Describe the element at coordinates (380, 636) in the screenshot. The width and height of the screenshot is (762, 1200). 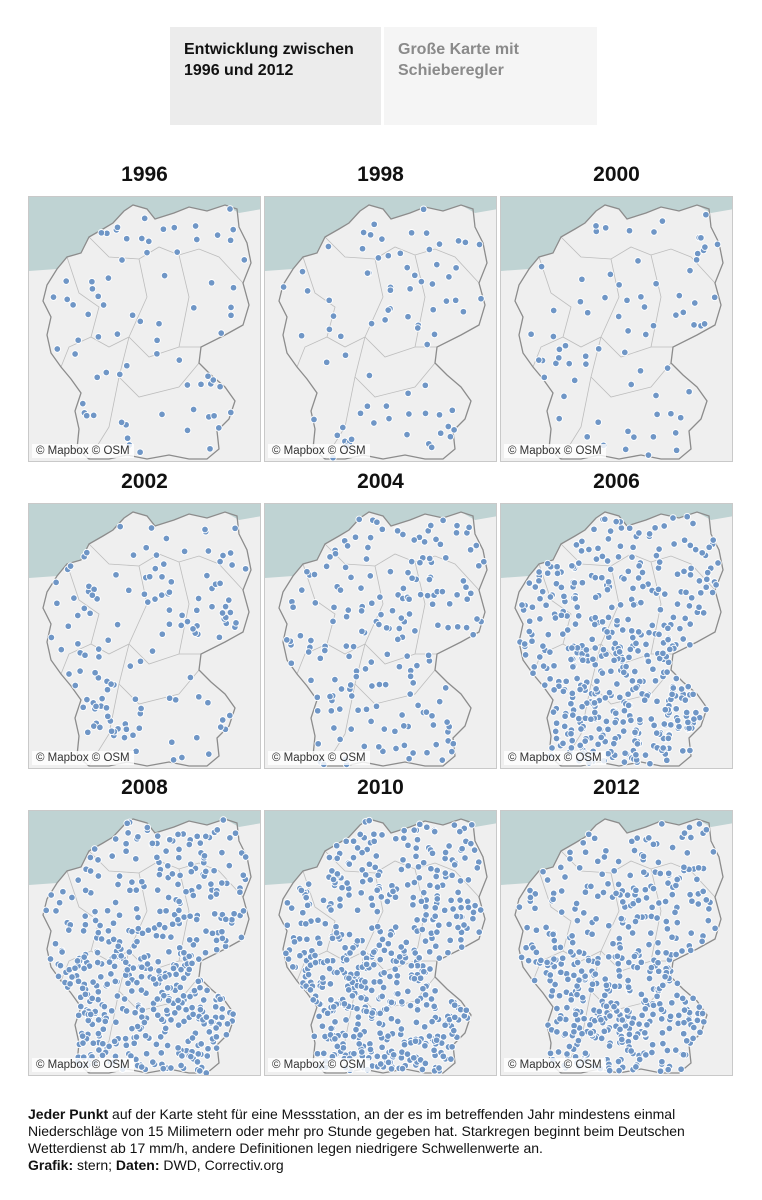
I see `station-map-2004: © Mapbox © OSM` at that location.